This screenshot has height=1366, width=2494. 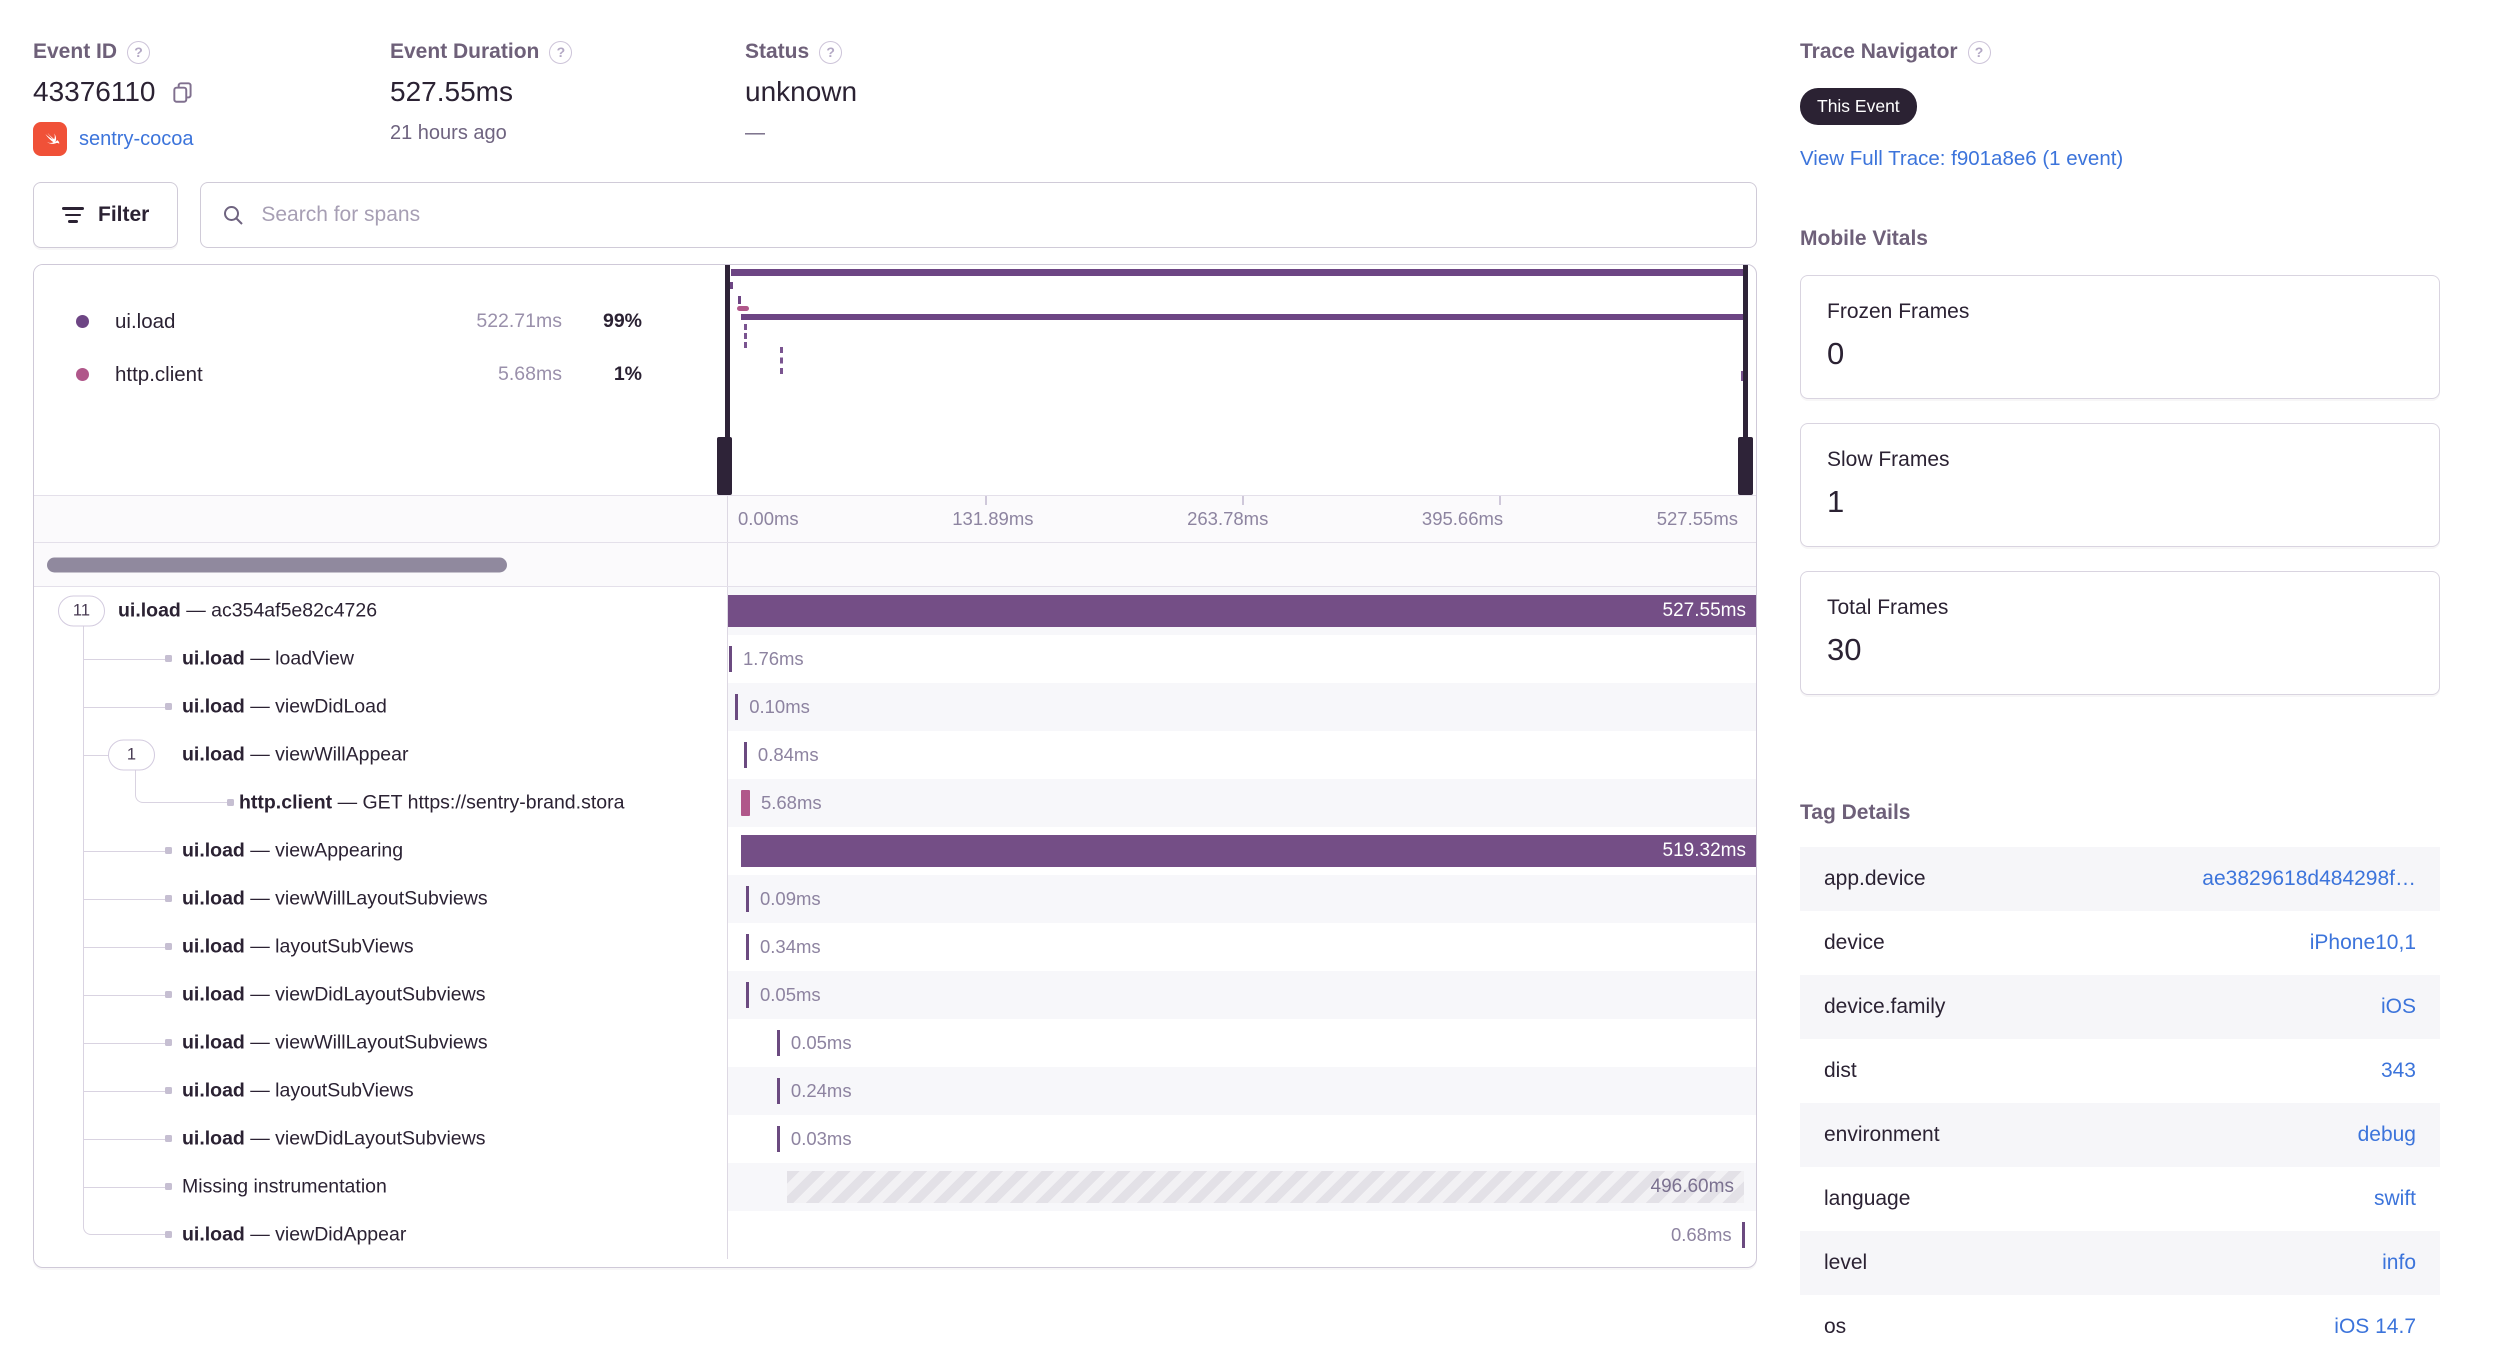 I want to click on span-bar-cell: 527.55ms, so click(x=1242, y=611).